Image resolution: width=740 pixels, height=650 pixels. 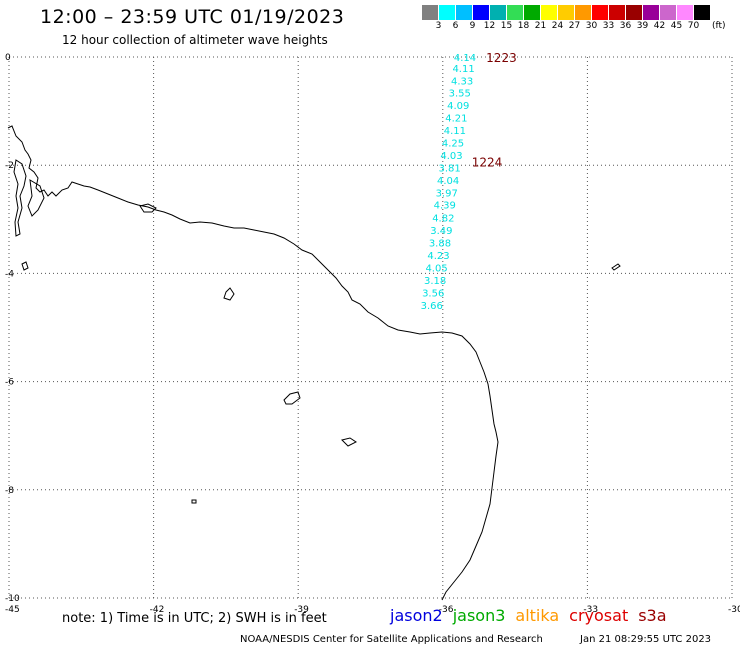 I want to click on wave-height-label: 4.03, so click(x=451, y=156).